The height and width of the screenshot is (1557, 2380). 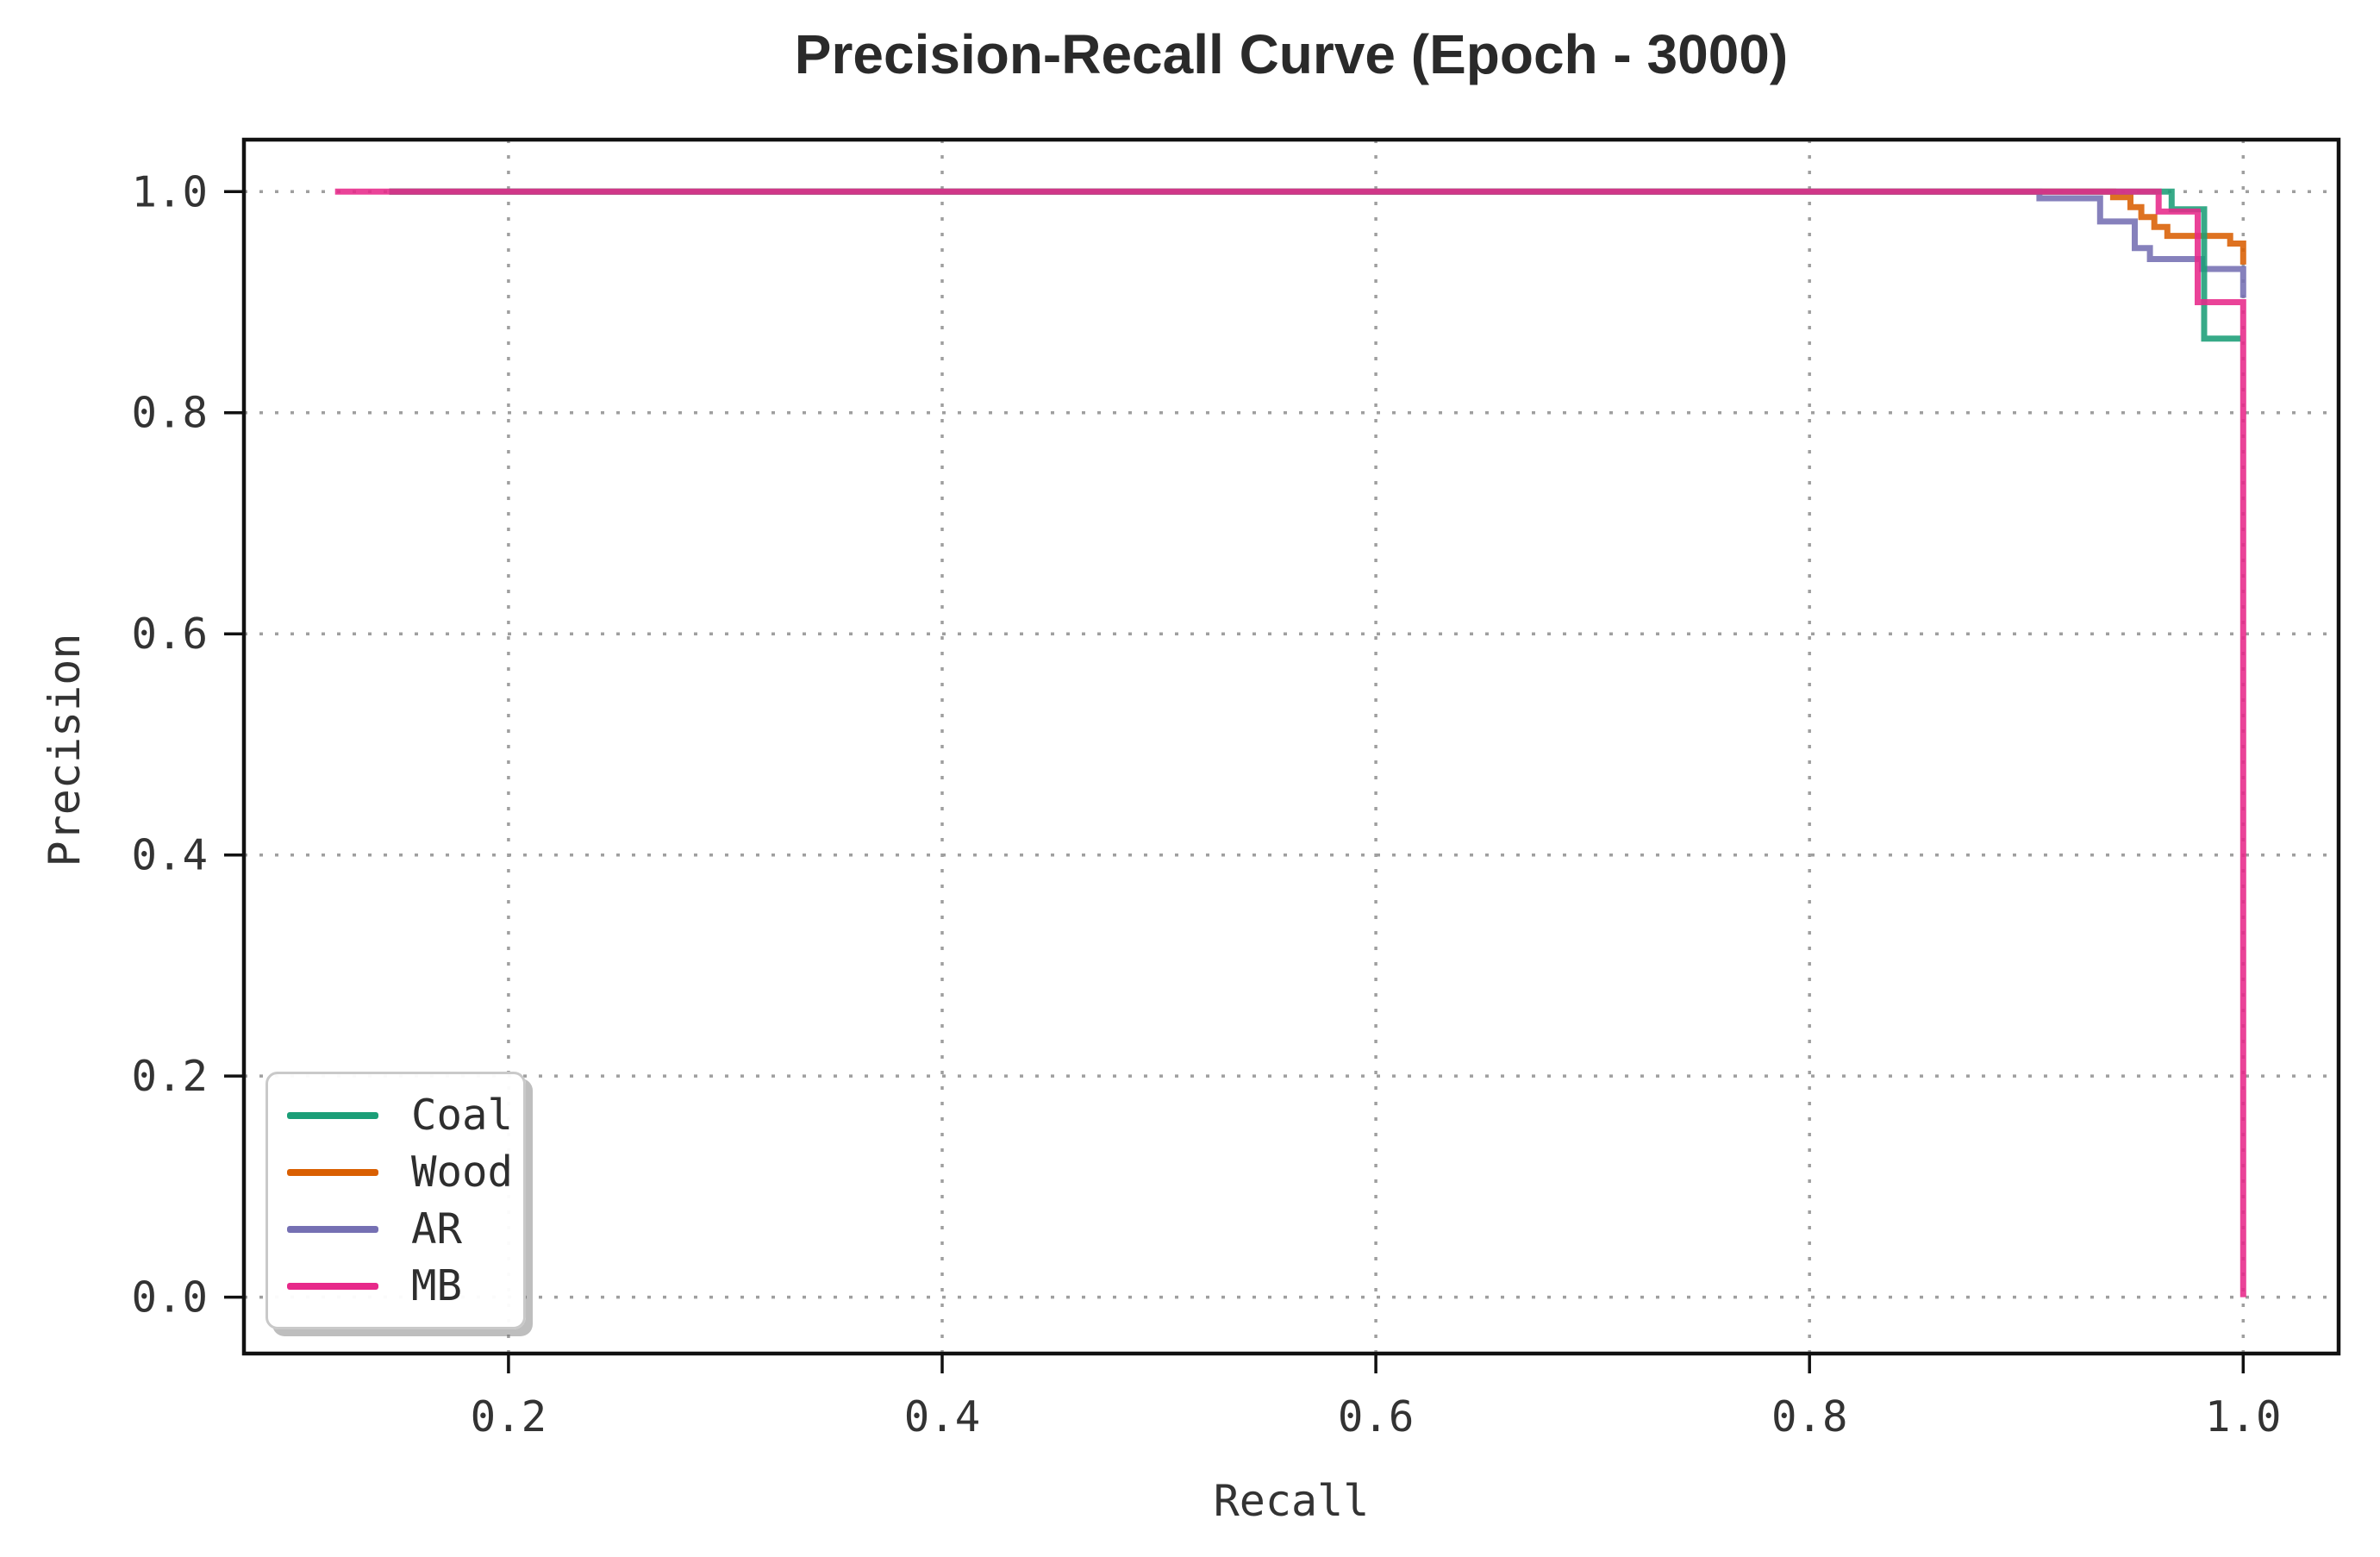 I want to click on x-tick-label: 0.2, so click(x=509, y=1416).